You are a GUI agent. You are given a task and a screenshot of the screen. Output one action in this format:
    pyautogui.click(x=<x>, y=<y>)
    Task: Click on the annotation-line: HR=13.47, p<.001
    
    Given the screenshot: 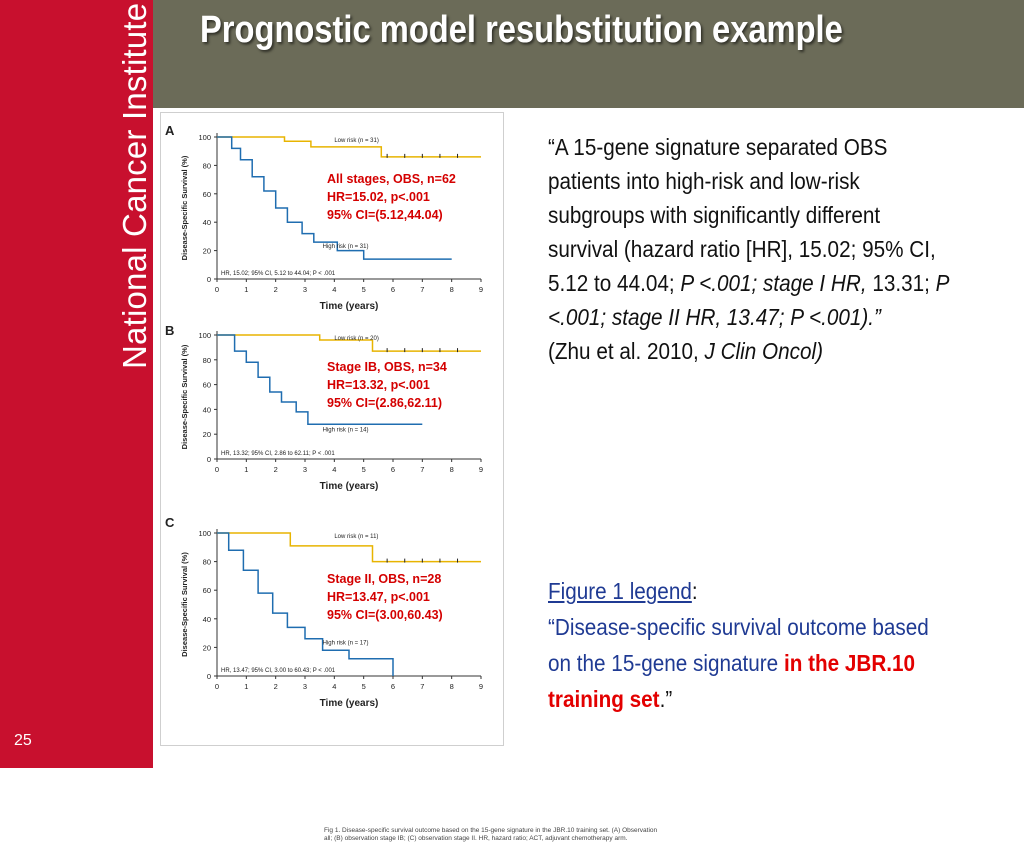 What is the action you would take?
    pyautogui.click(x=378, y=597)
    